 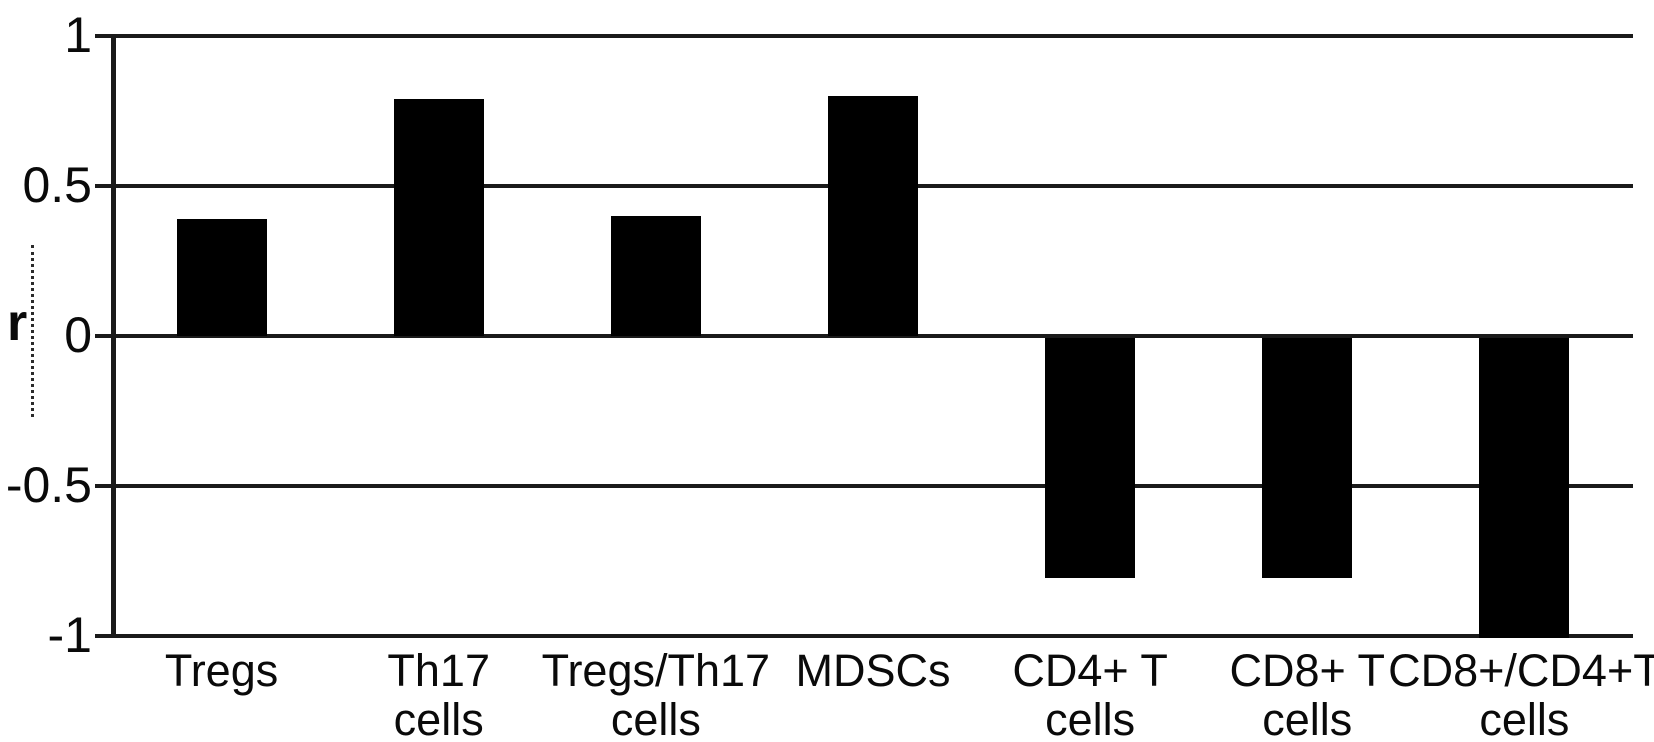 I want to click on dotted-cursor-line, so click(x=32, y=331).